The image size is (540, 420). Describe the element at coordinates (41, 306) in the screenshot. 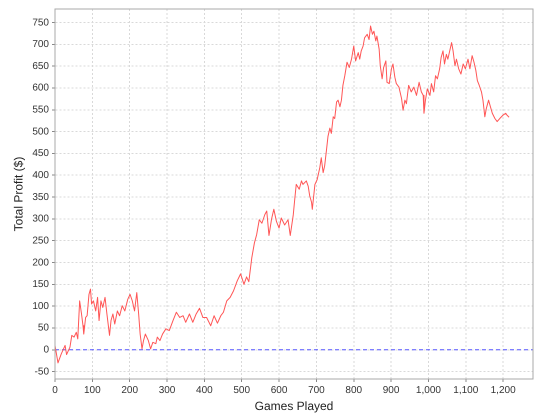

I see `y-tick-label: 100` at that location.